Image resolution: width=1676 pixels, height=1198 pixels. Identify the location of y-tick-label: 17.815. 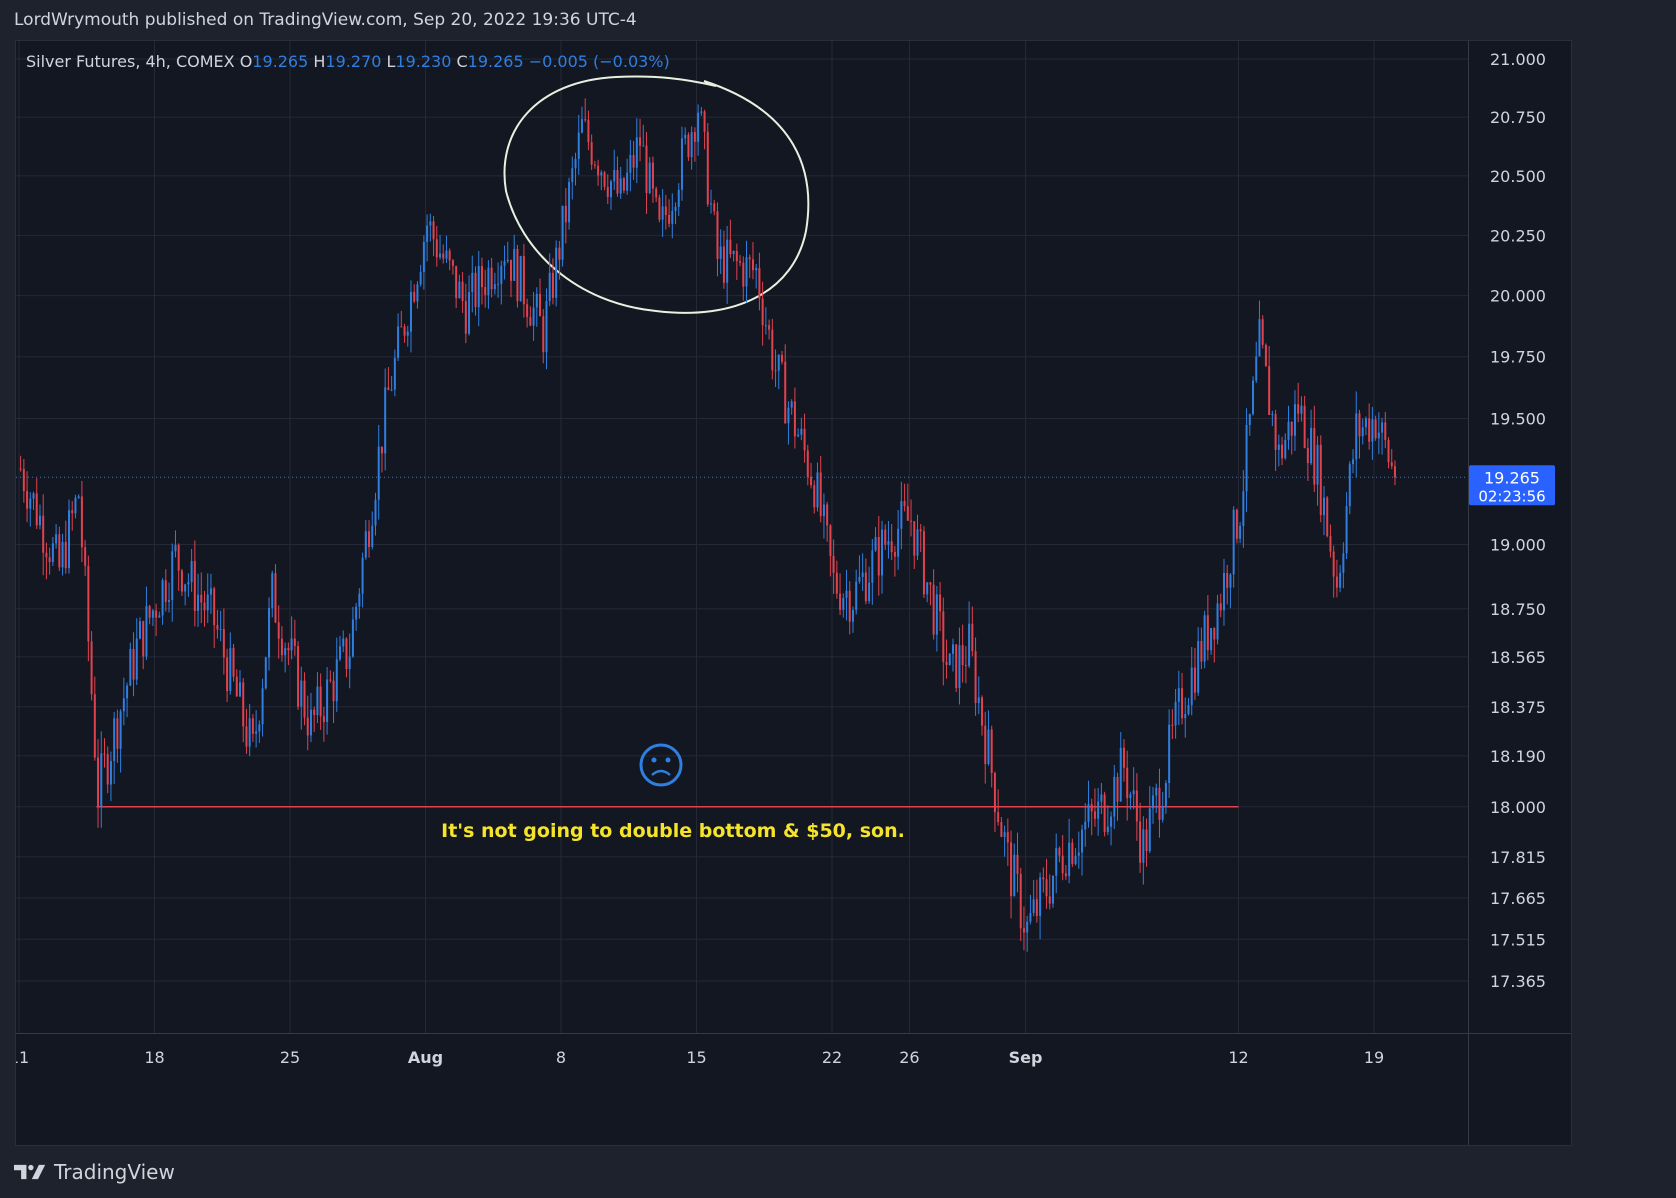
(1518, 857).